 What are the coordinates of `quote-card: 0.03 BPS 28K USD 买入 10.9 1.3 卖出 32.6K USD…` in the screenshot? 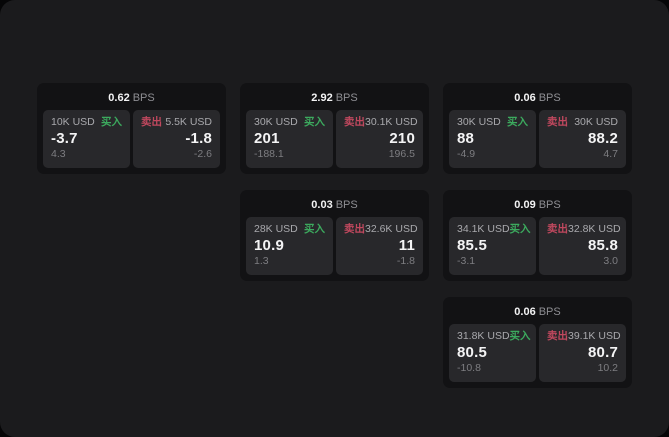 It's located at (334, 235).